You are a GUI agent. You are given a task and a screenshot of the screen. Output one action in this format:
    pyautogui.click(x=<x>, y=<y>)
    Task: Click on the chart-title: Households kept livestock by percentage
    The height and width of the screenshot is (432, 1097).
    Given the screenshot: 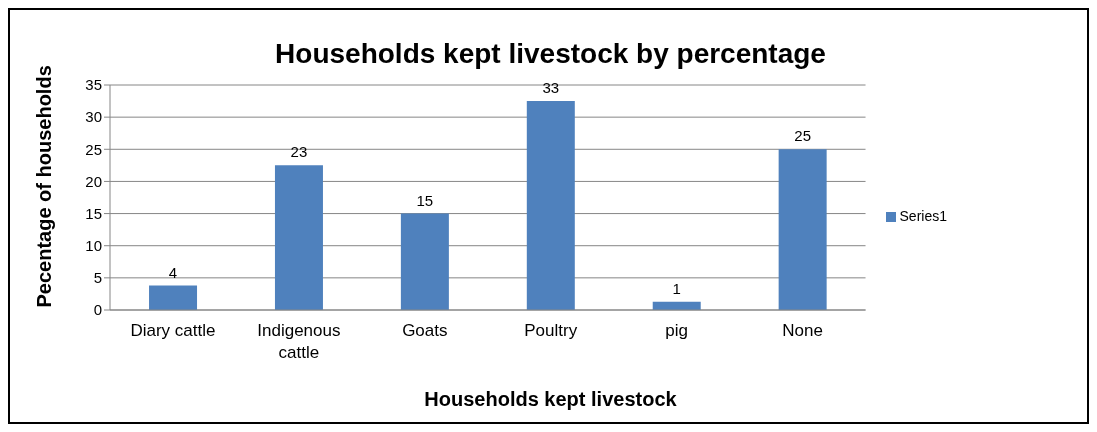 What is the action you would take?
    pyautogui.click(x=550, y=53)
    